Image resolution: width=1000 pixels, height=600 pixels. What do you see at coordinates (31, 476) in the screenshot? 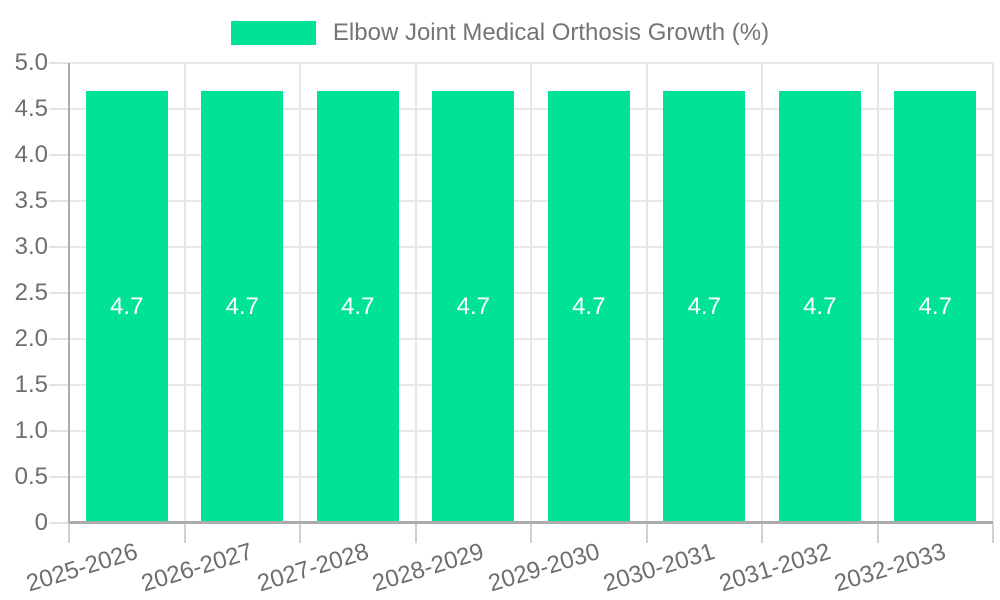
I see `y-axis-label: 0.5` at bounding box center [31, 476].